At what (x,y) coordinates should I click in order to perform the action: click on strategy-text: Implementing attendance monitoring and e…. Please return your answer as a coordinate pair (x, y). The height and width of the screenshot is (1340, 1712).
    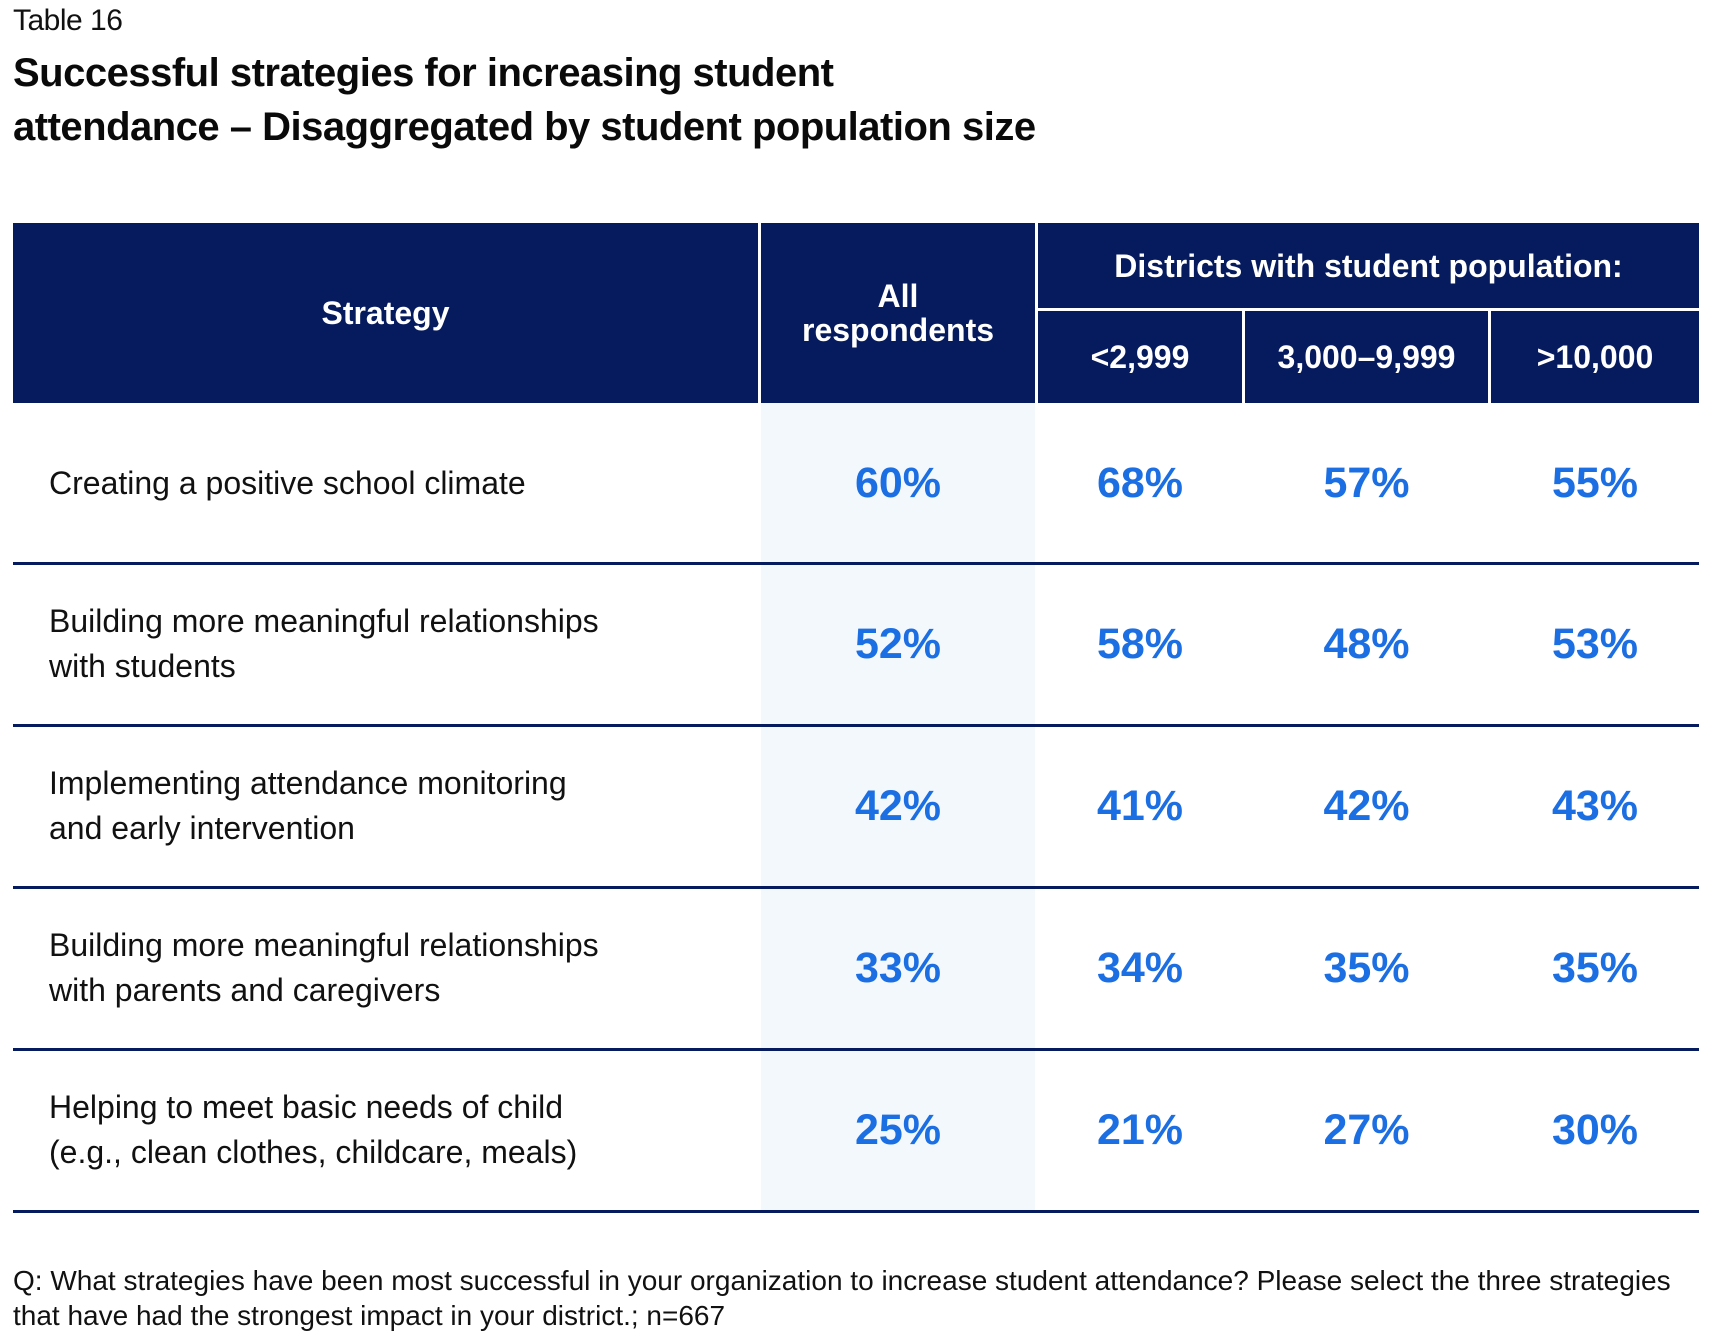
    Looking at the image, I should click on (308, 805).